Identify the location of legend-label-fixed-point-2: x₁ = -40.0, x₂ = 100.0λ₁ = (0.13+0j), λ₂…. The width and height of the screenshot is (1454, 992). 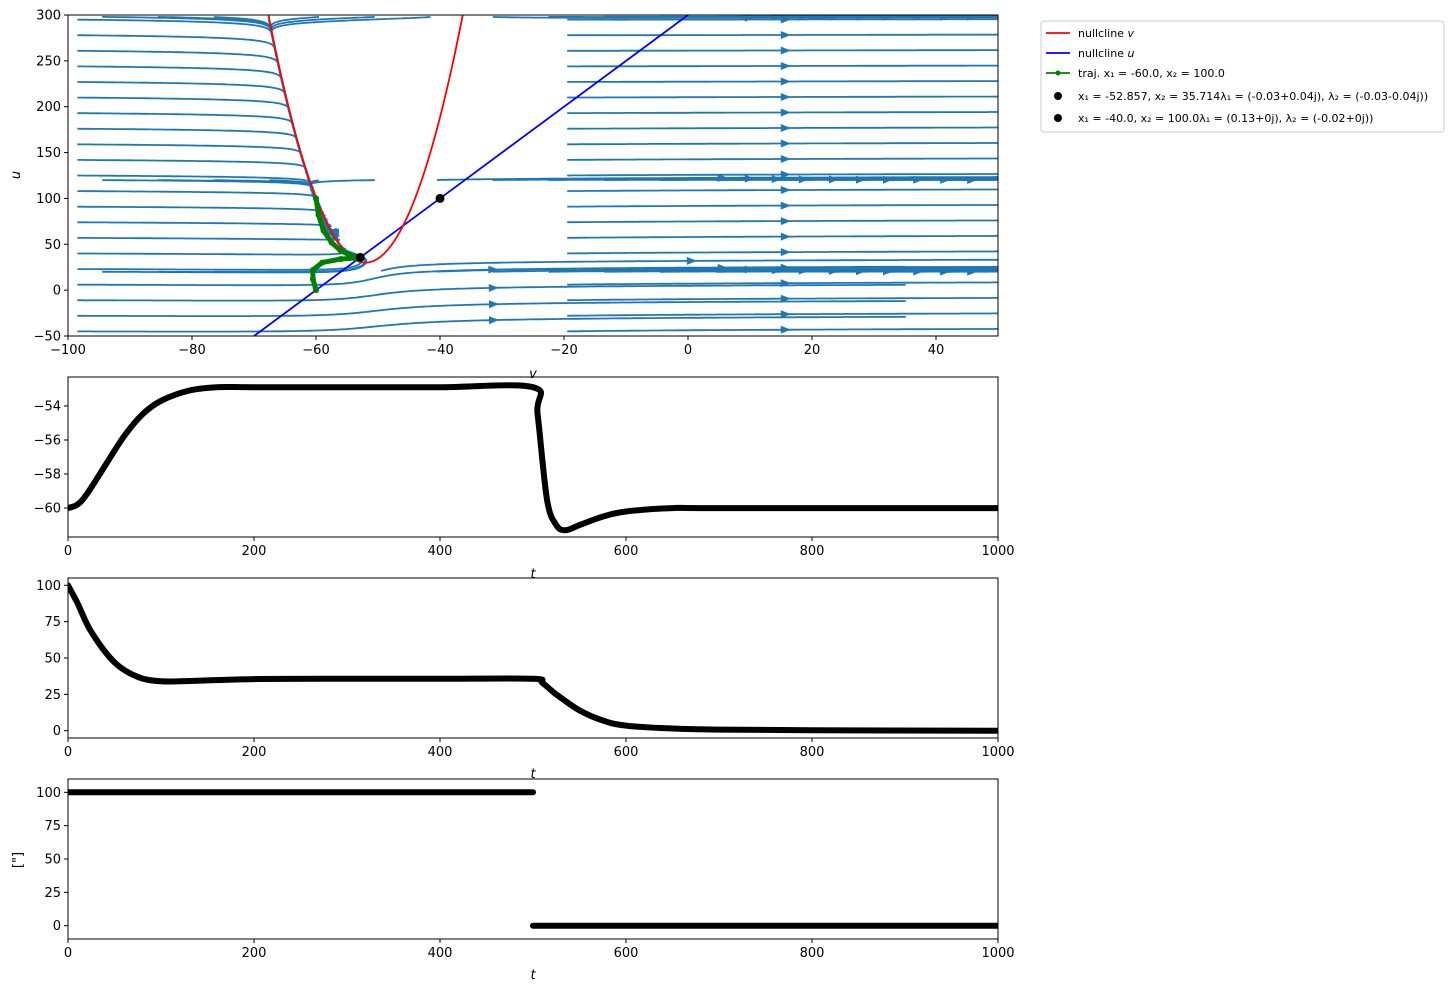
(1225, 118).